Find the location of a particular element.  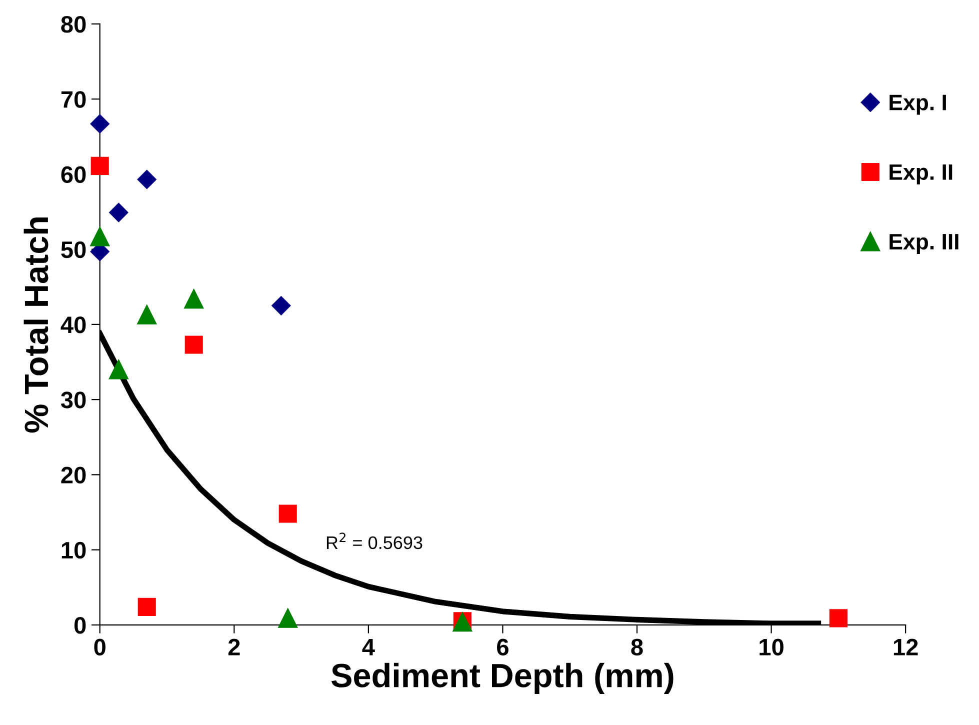

y-tick-label: 80 is located at coordinates (73, 24).